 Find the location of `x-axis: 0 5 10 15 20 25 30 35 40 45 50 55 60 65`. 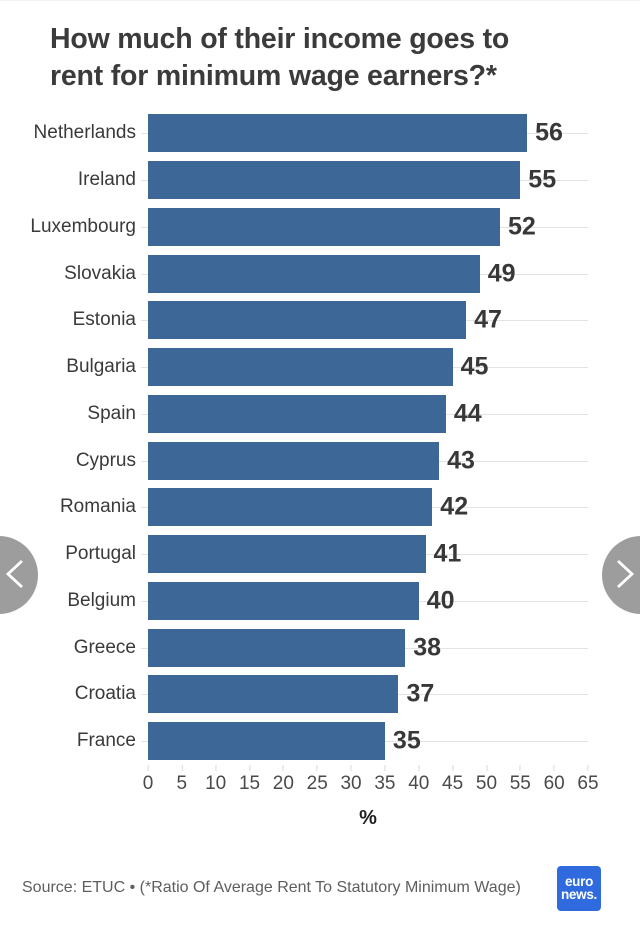

x-axis: 0 5 10 15 20 25 30 35 40 45 50 55 60 65 is located at coordinates (371, 780).